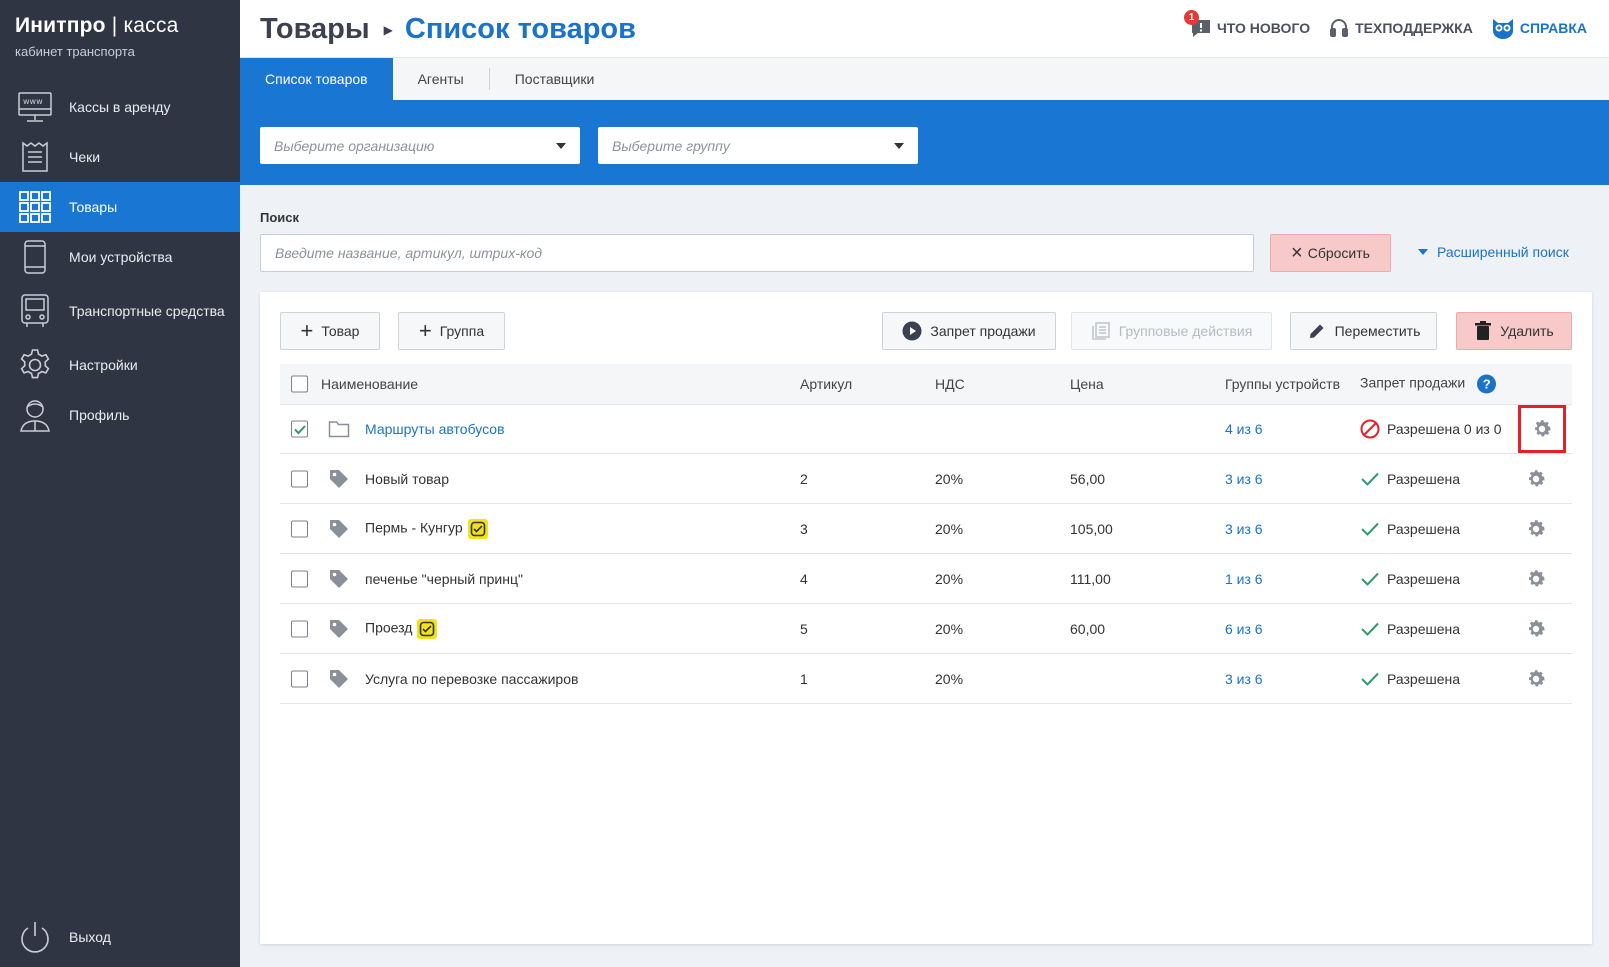  I want to click on table-row: Проезд 5 20% 60,00 6 из 6 Разрешена, so click(926, 629).